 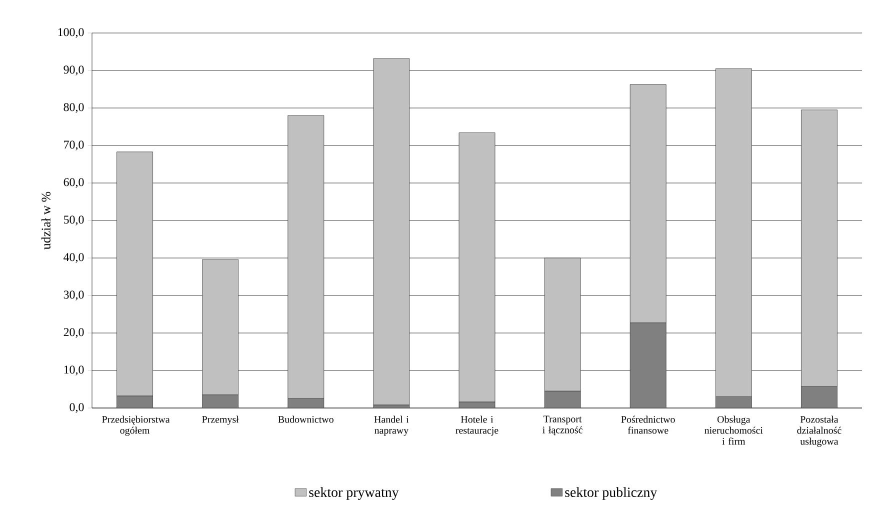 What do you see at coordinates (354, 493) in the screenshot?
I see `legend-label: sektor prywatny` at bounding box center [354, 493].